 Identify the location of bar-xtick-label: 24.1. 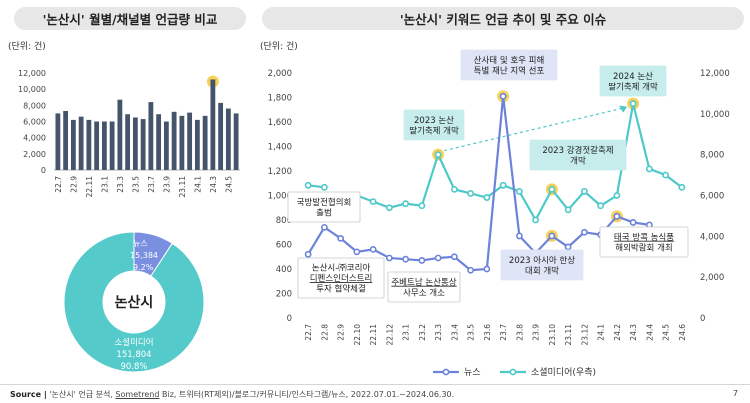
(197, 184).